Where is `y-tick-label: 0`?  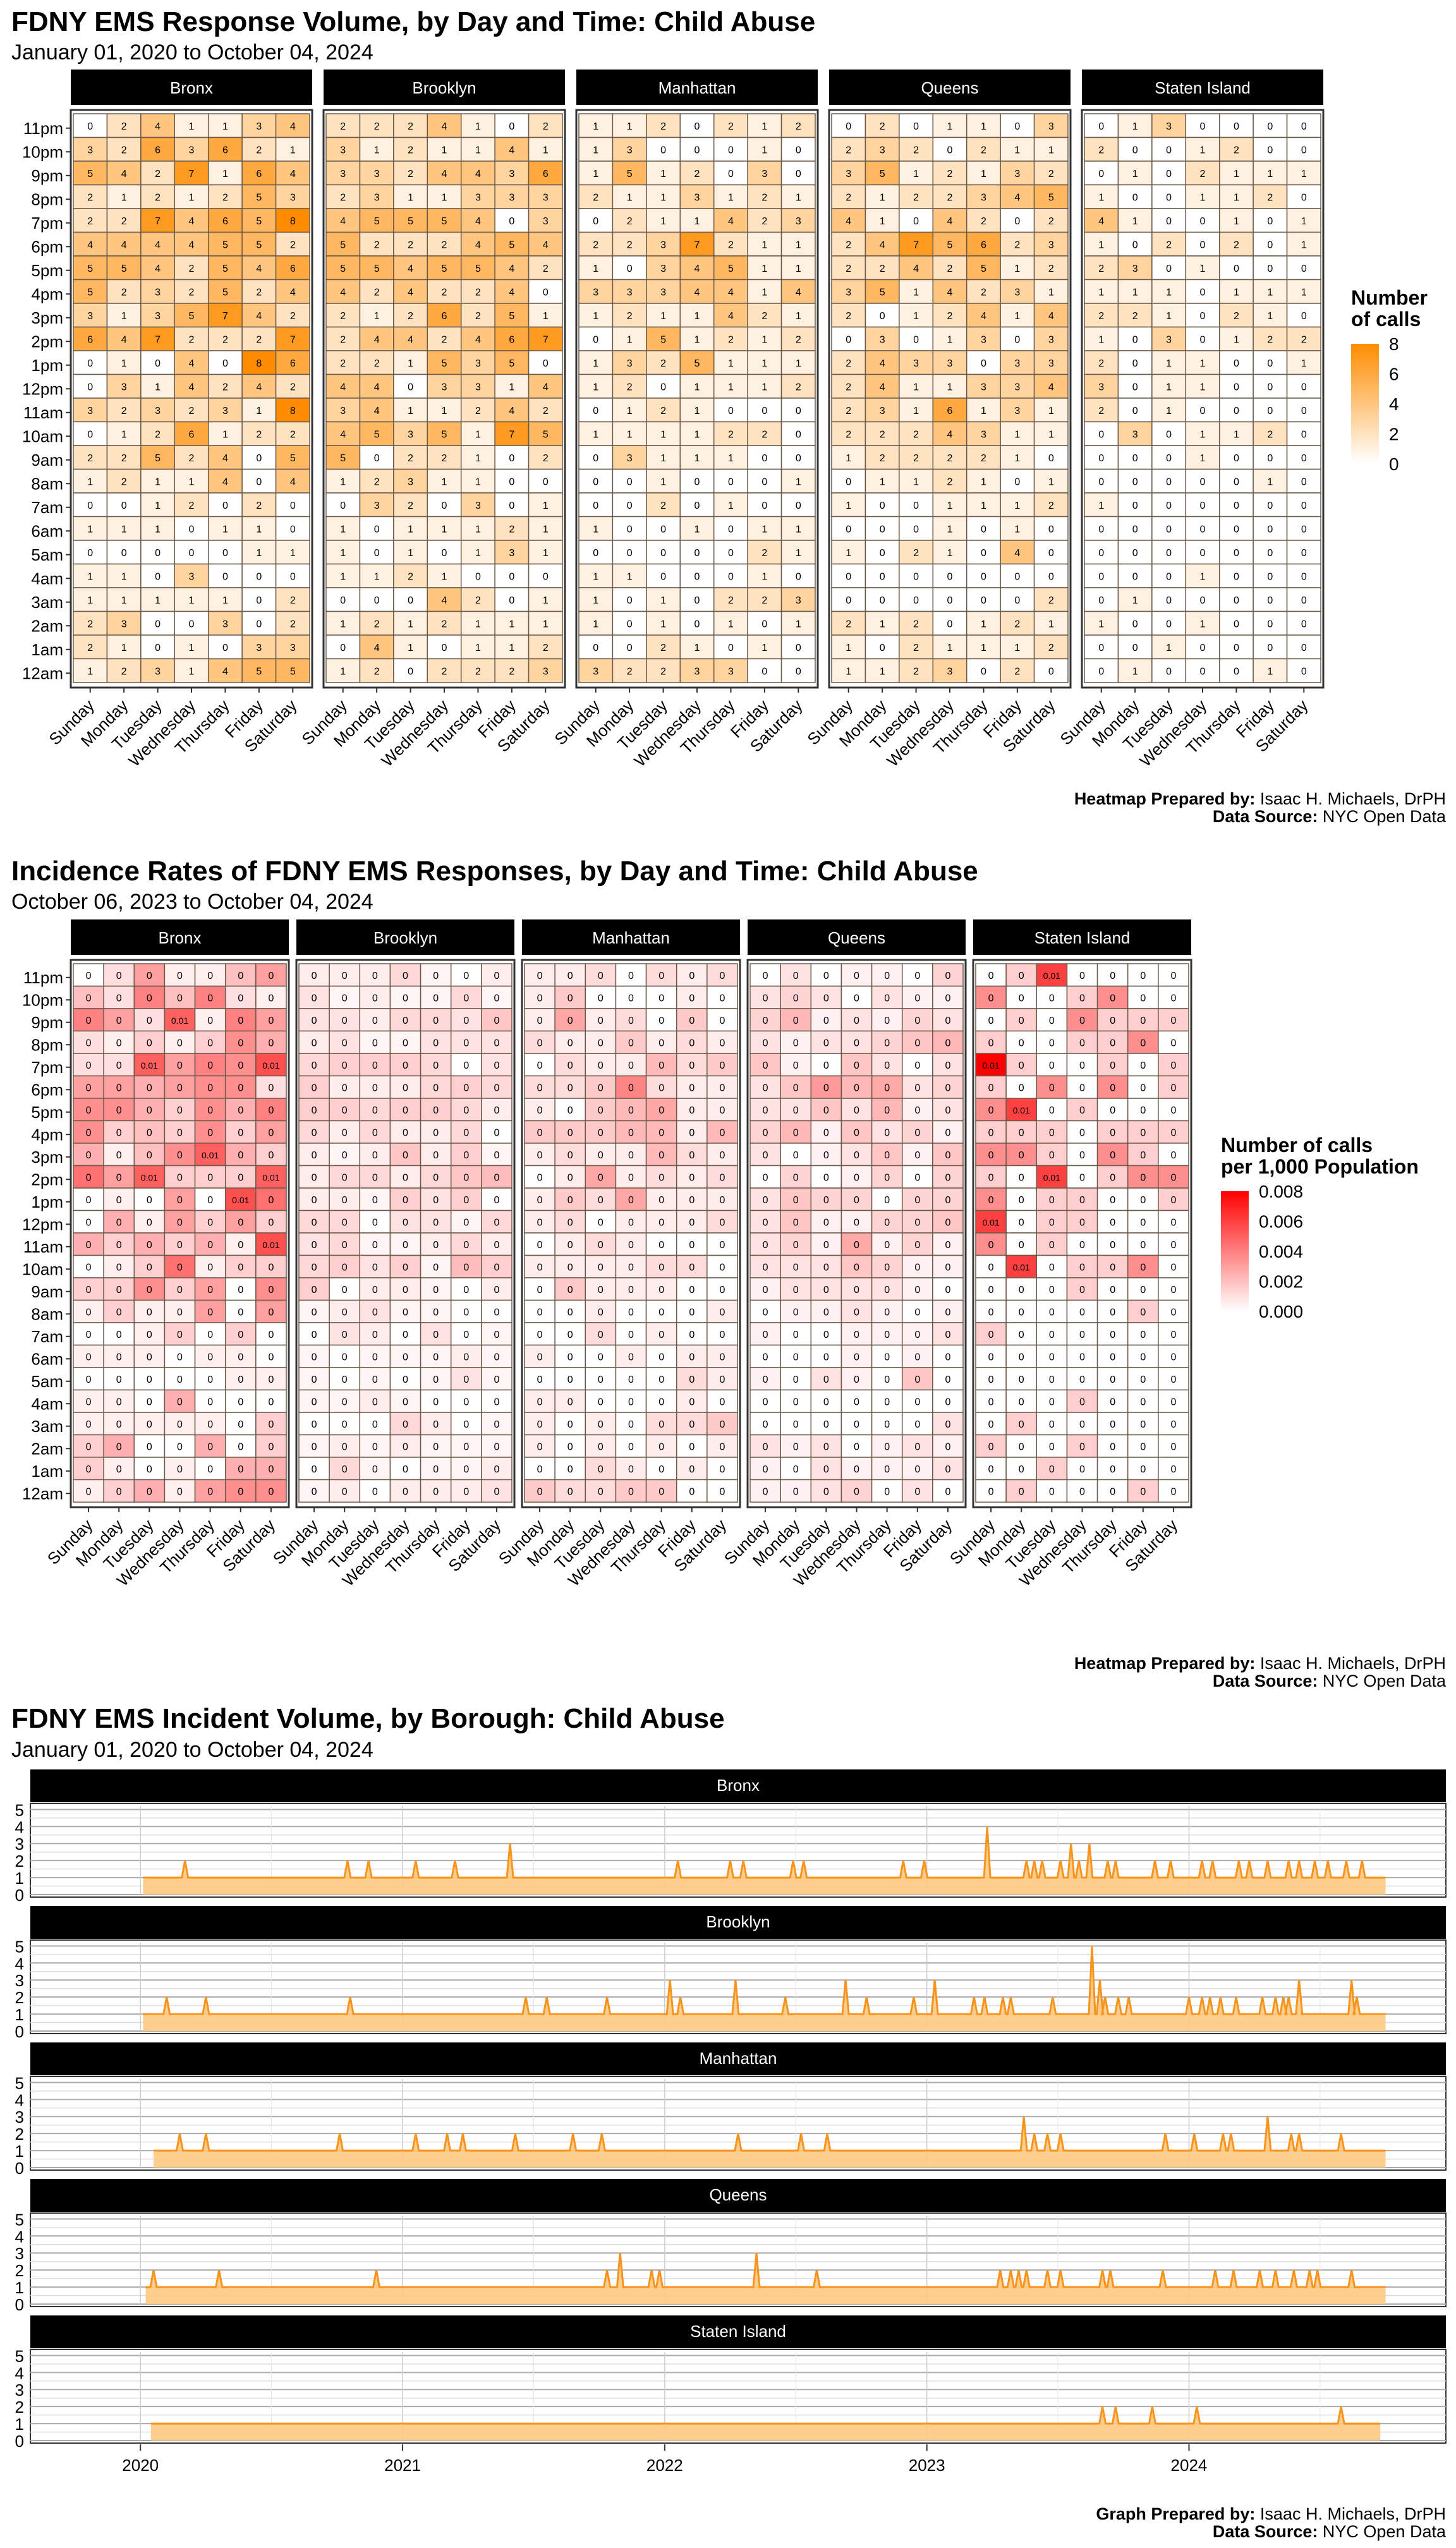
y-tick-label: 0 is located at coordinates (19, 2441).